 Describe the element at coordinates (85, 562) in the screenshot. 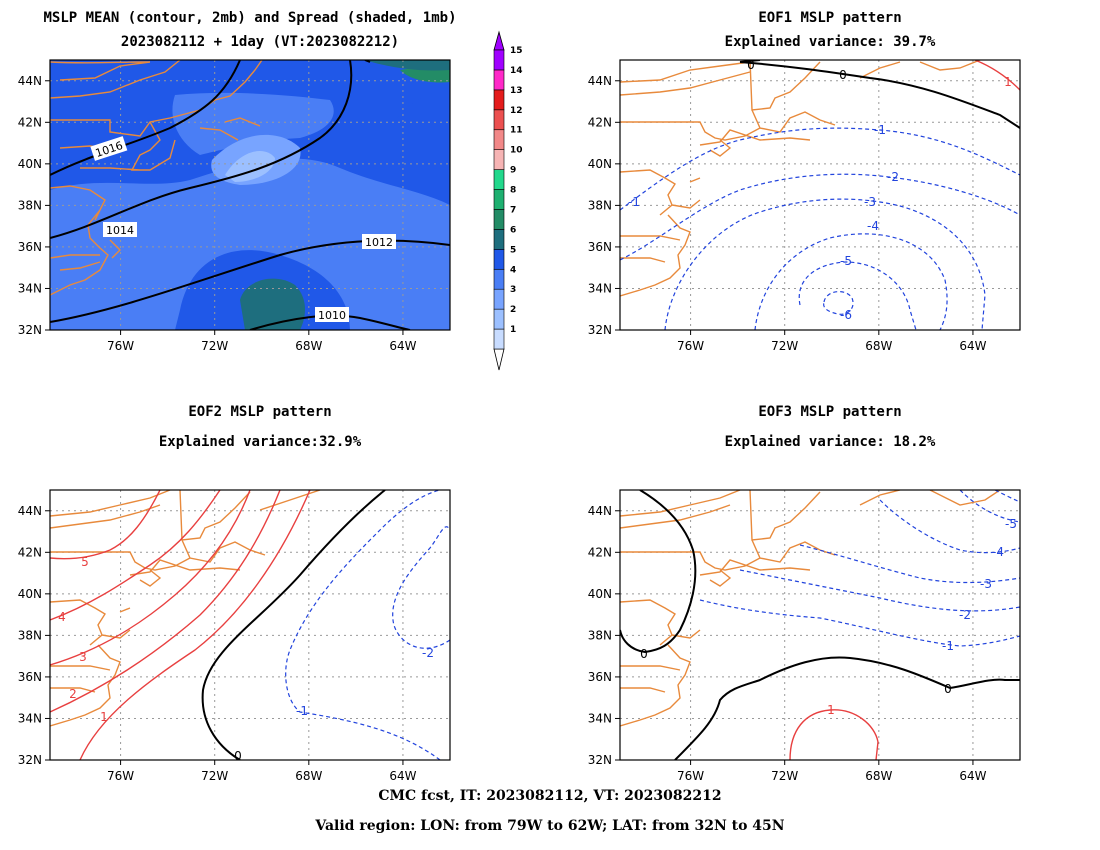

I see `label-pos5: 5` at that location.